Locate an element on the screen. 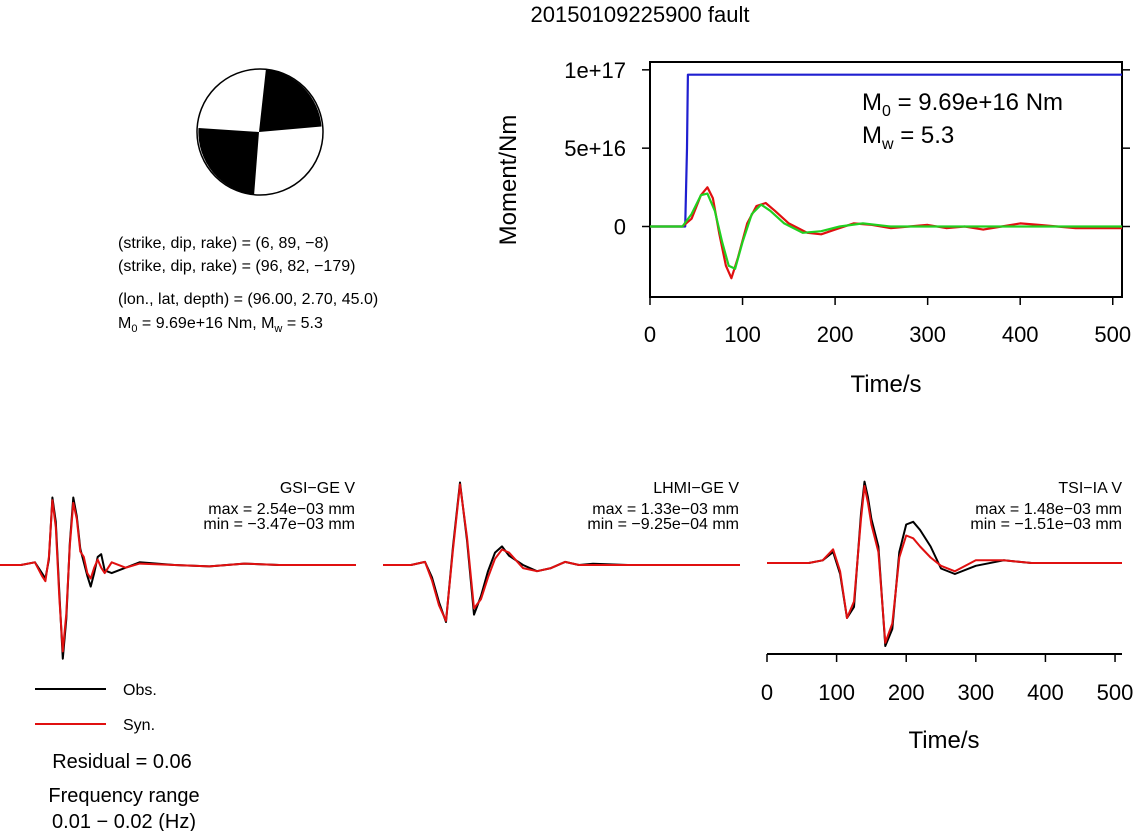 Image resolution: width=1138 pixels, height=836 pixels. max-label: max = 2.54e−03 mm is located at coordinates (281, 509).